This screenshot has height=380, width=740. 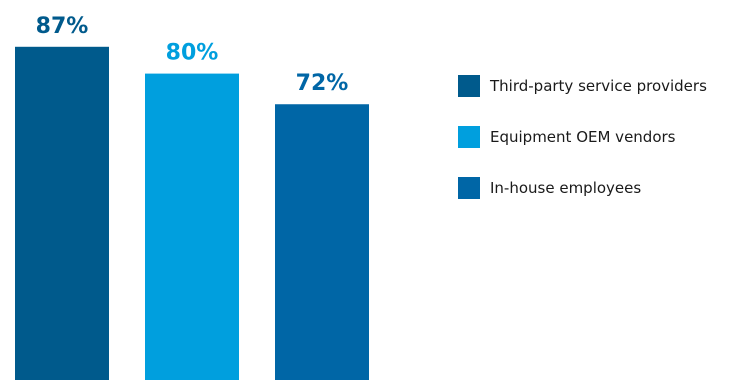 What do you see at coordinates (62, 26) in the screenshot?
I see `bar-value-label-1: 87%` at bounding box center [62, 26].